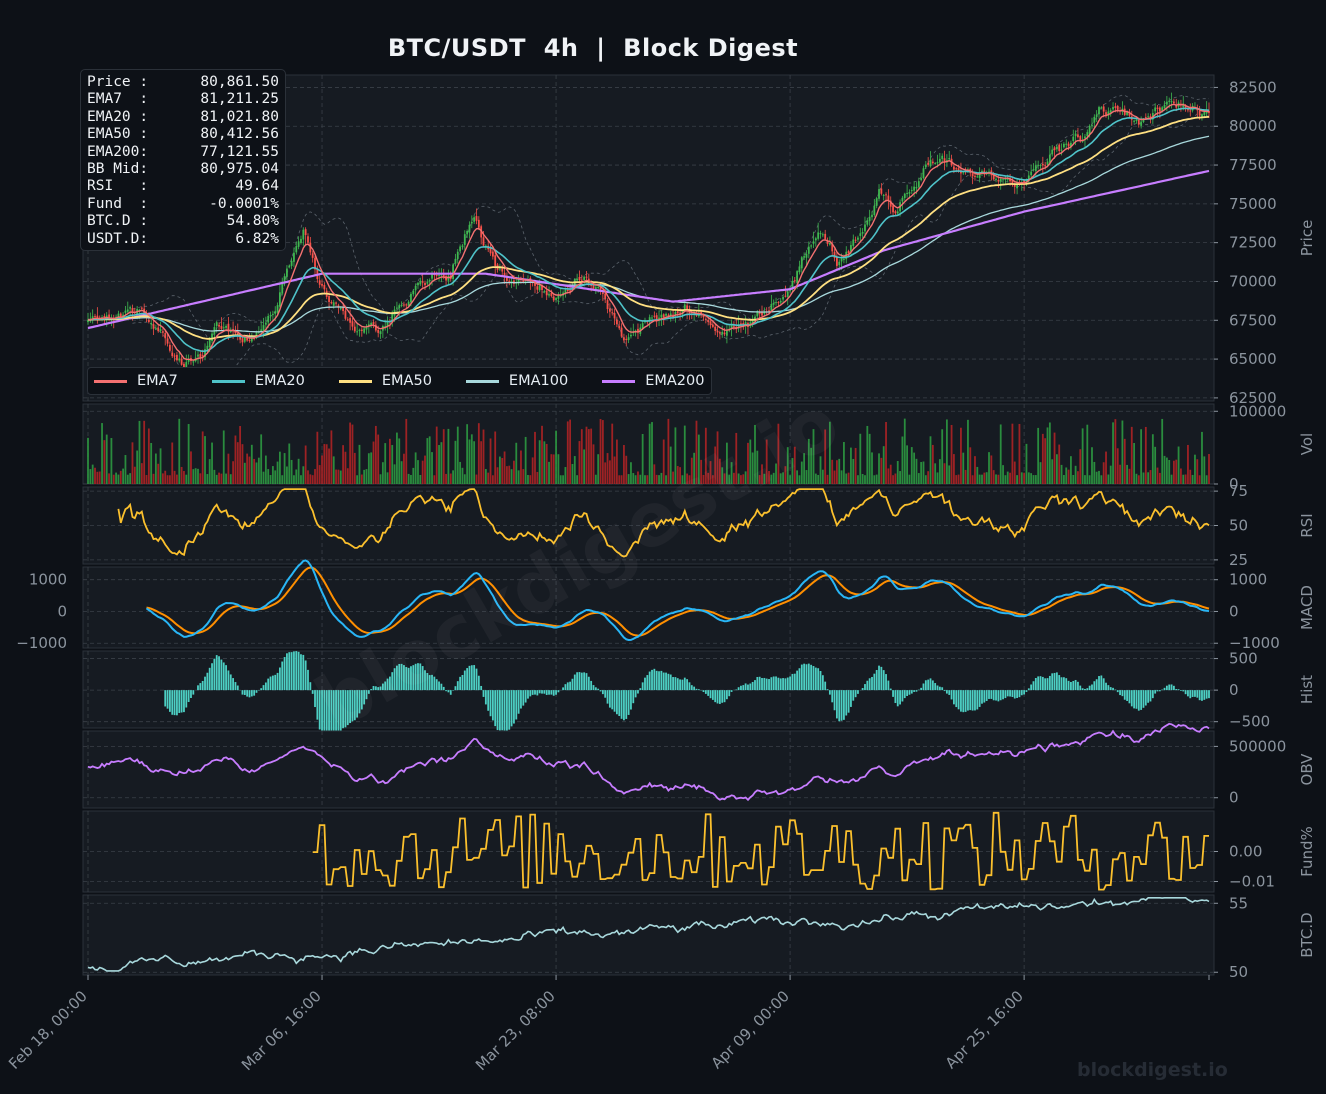 The width and height of the screenshot is (1326, 1094). What do you see at coordinates (648, 934) in the screenshot?
I see `btc-dominance-line` at bounding box center [648, 934].